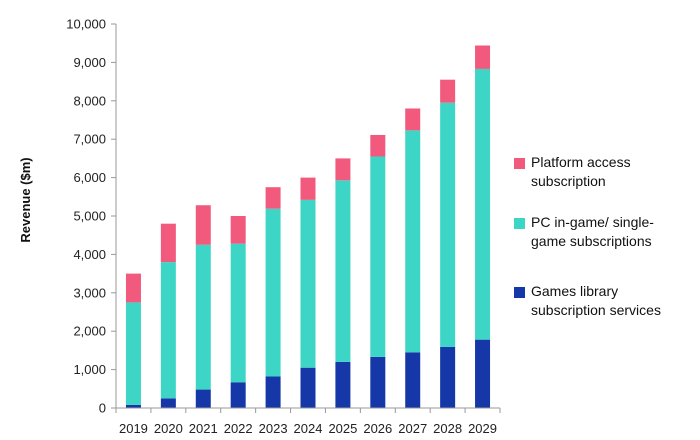 The image size is (700, 440). I want to click on y-tick-label: 10,000, so click(86, 24).